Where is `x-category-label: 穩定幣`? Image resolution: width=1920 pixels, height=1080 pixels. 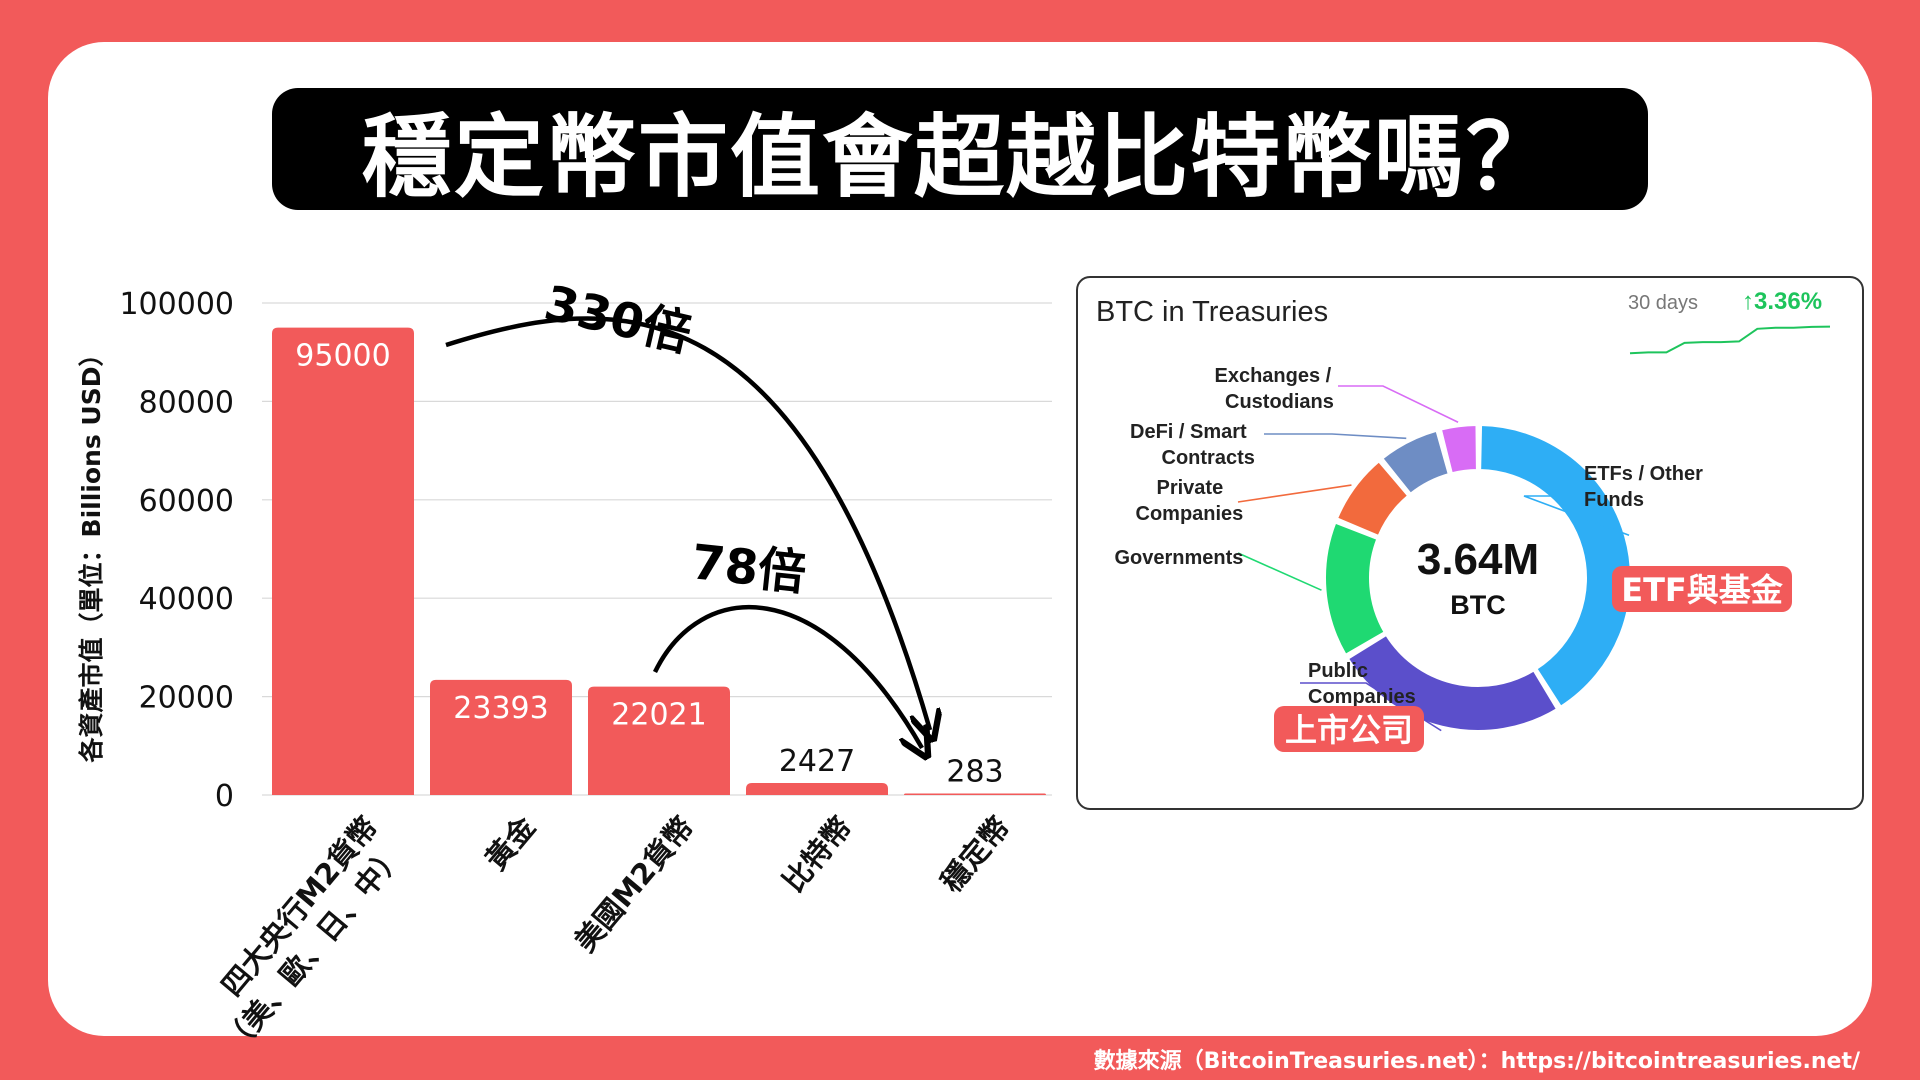
x-category-label: 穩定幣 is located at coordinates (975, 854).